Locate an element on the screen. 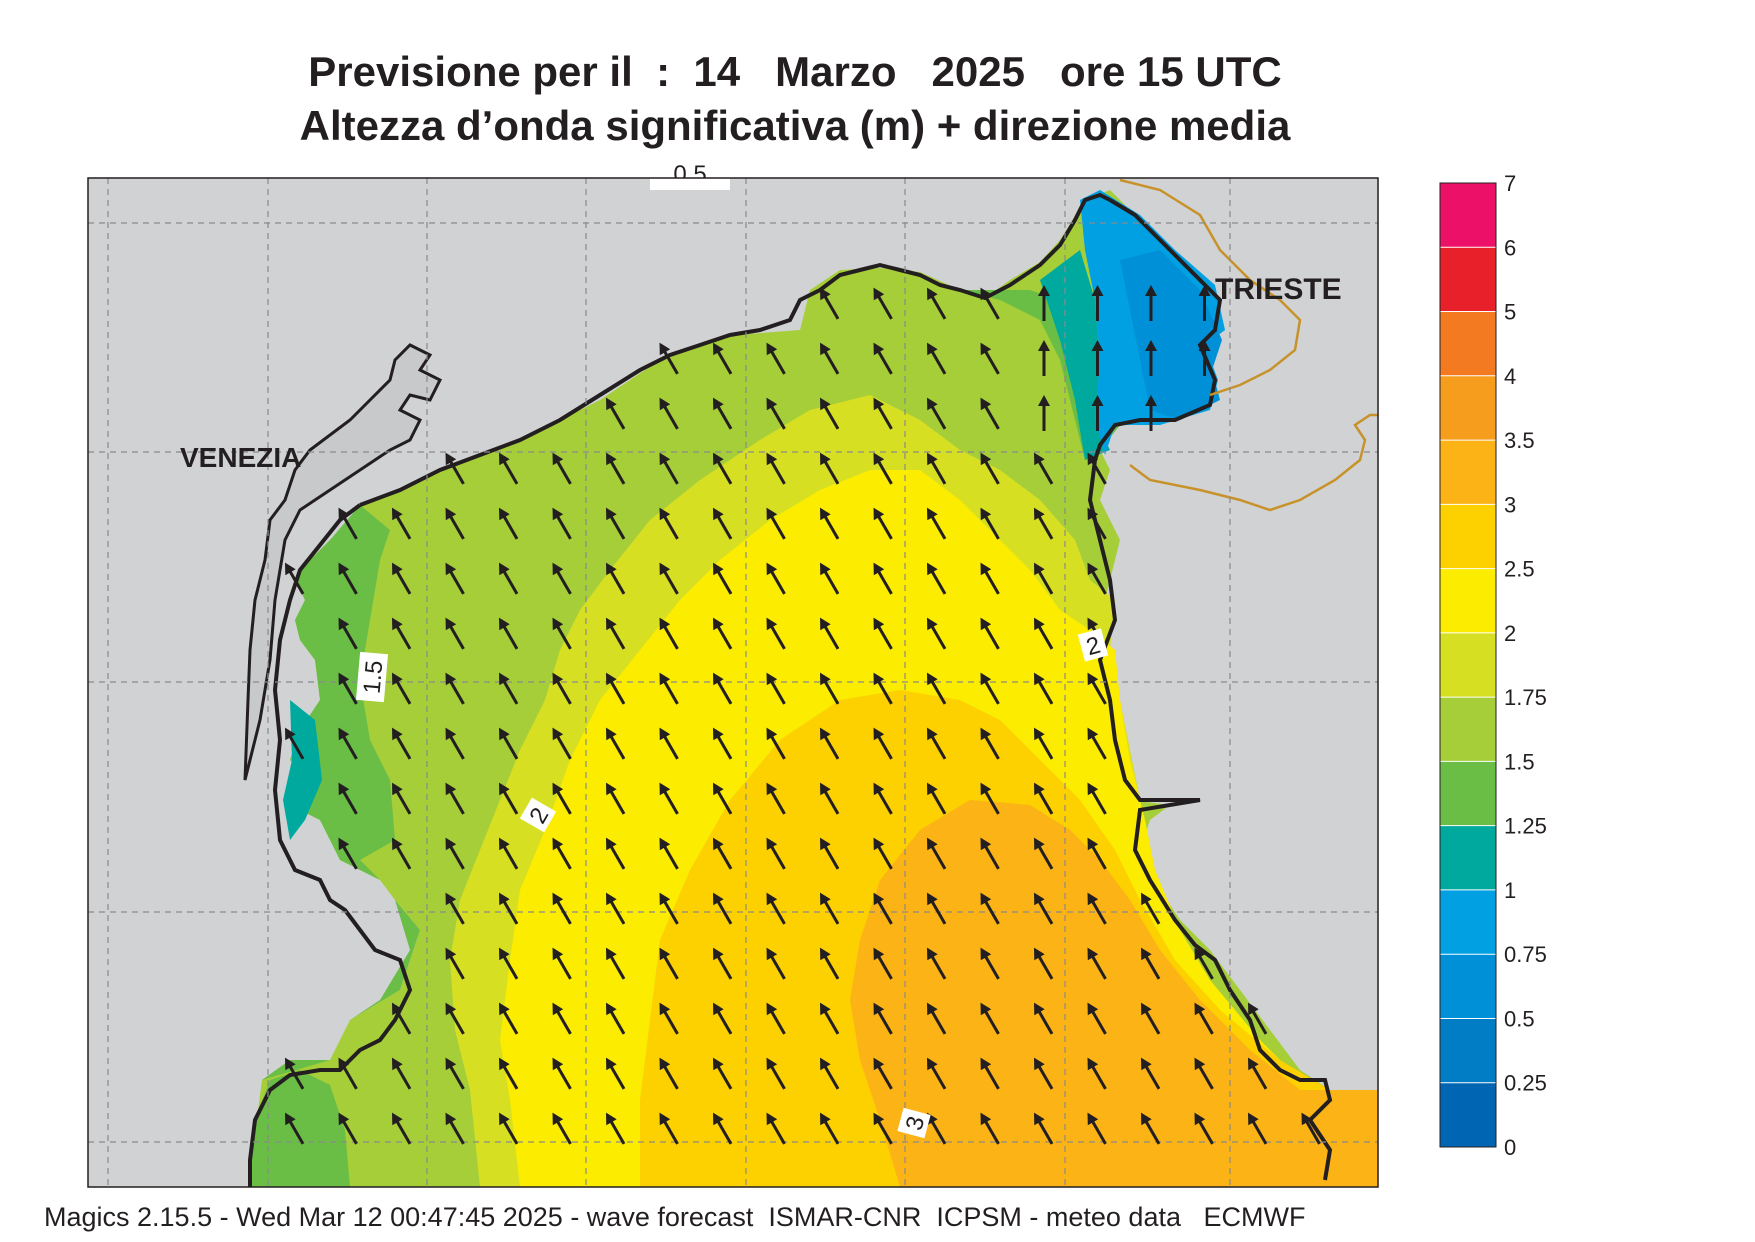 The width and height of the screenshot is (1755, 1242). venice-lagoon is located at coordinates (343, 562).